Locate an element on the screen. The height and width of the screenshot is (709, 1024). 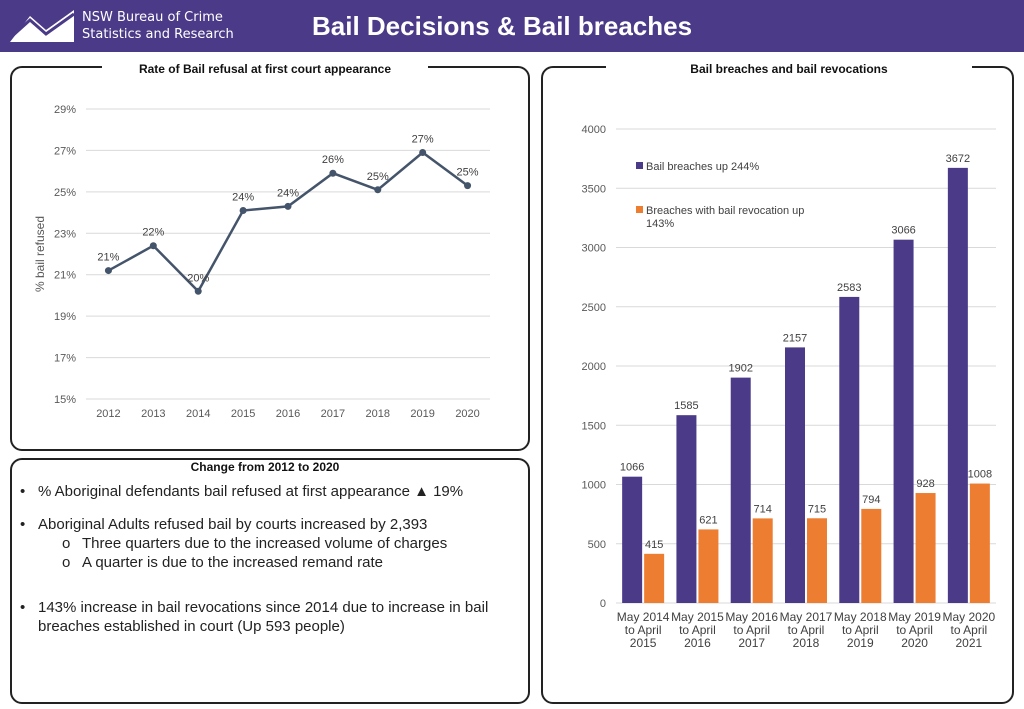
series-line is located at coordinates (288, 222).